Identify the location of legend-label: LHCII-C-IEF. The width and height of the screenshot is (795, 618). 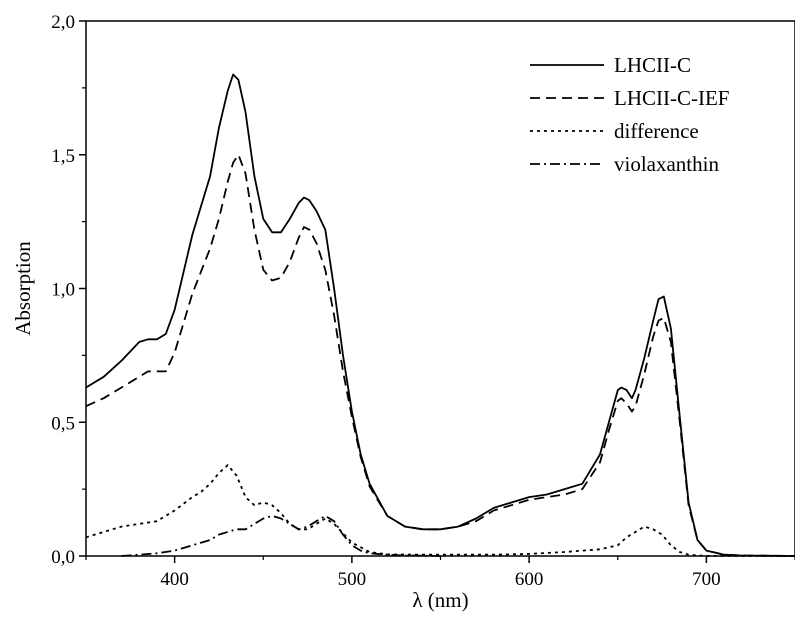
(671, 98).